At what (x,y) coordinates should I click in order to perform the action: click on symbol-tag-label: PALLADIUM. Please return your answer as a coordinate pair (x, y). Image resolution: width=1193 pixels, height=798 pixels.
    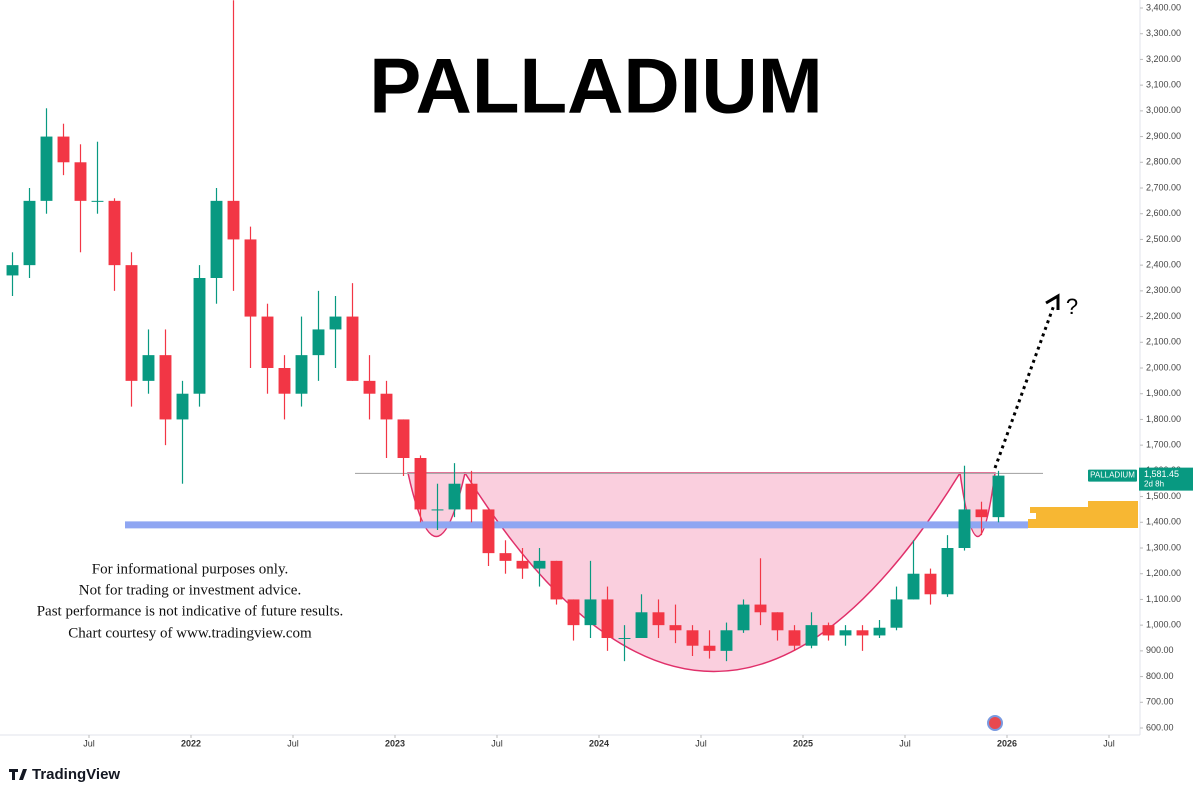
    Looking at the image, I should click on (1112, 475).